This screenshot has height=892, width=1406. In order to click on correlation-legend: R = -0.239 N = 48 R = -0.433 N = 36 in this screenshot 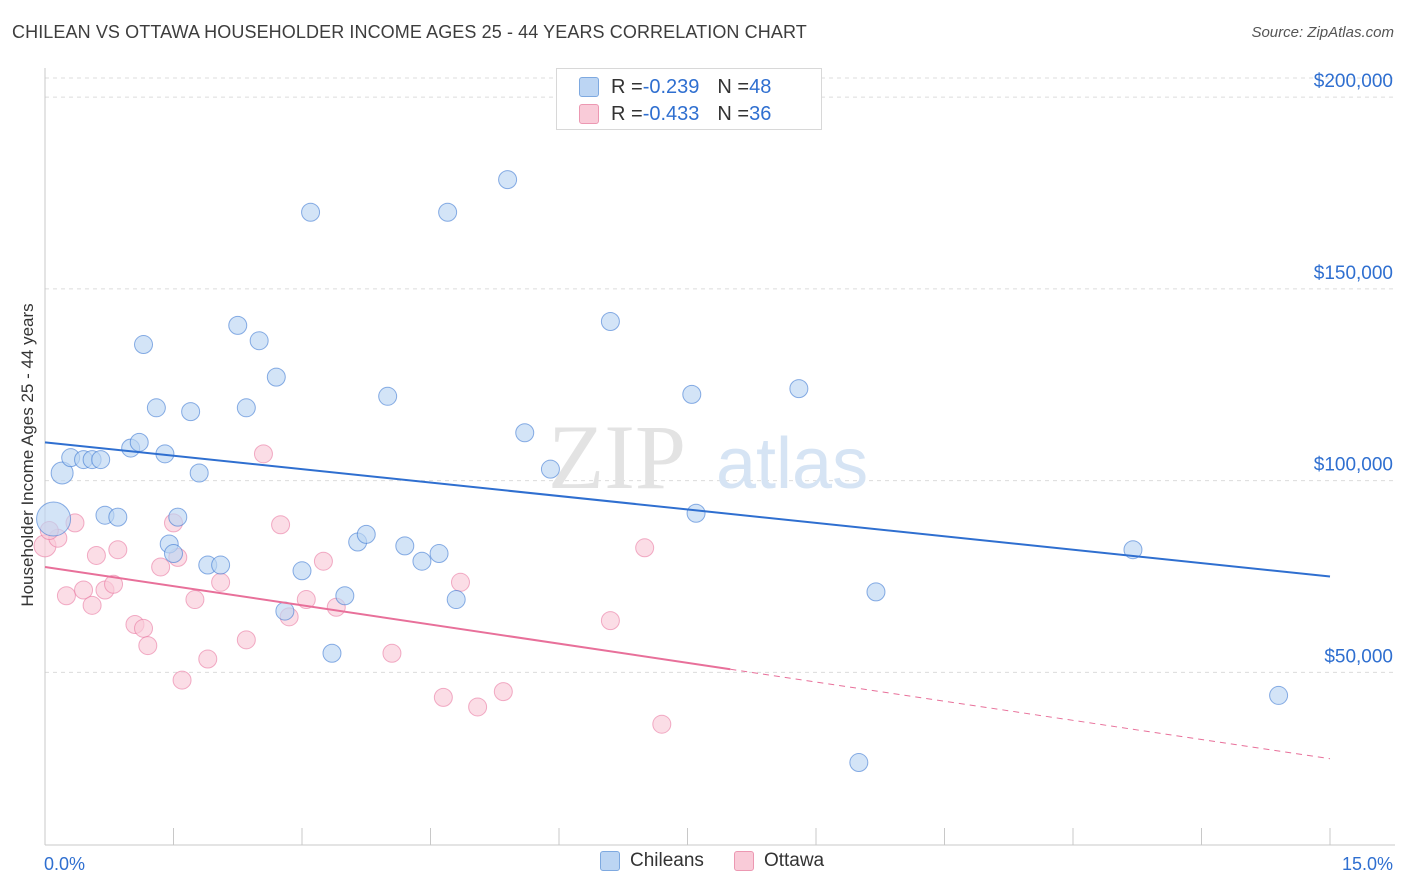, I will do `click(689, 99)`.